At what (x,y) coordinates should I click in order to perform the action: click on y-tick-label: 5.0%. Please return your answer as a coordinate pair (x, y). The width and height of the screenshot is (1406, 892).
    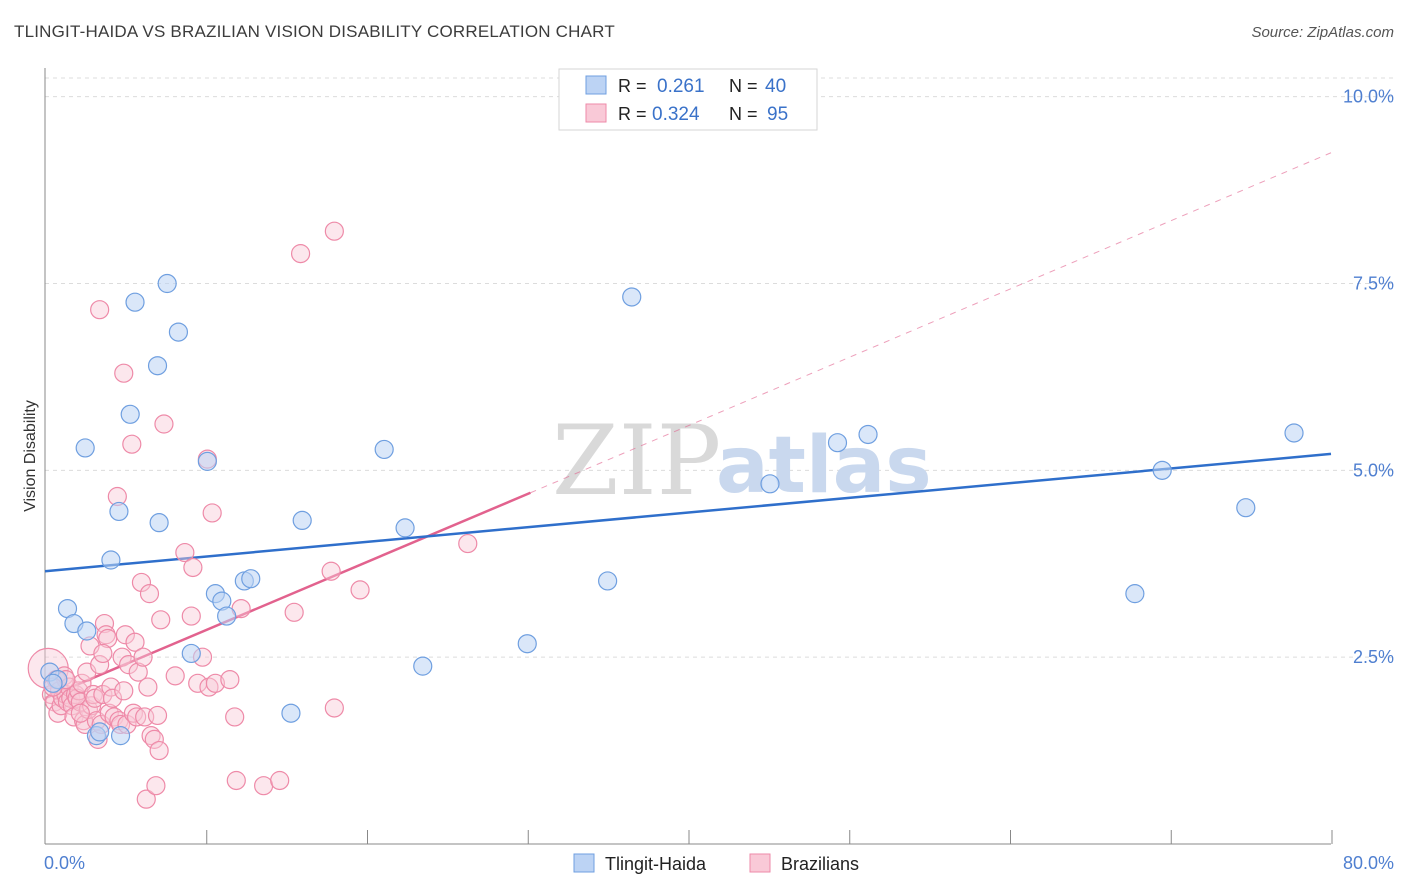
    Looking at the image, I should click on (1373, 470).